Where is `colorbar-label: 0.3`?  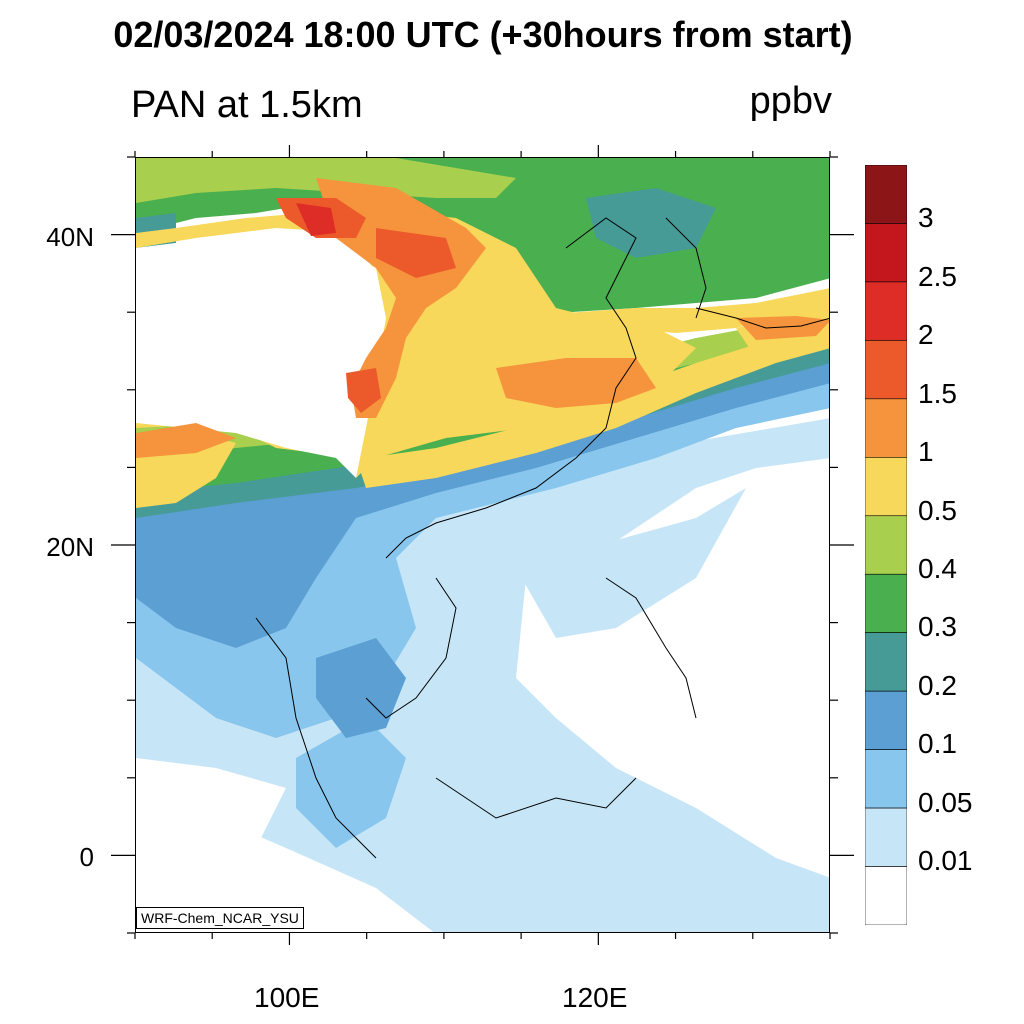
colorbar-label: 0.3 is located at coordinates (937, 627).